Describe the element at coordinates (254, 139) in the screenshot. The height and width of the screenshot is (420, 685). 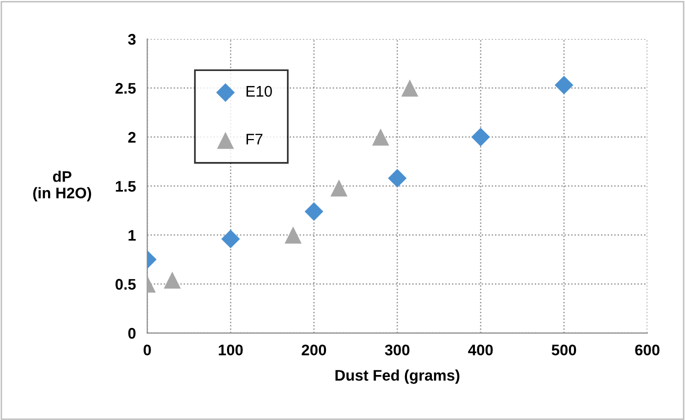
I see `legend-label: F7` at that location.